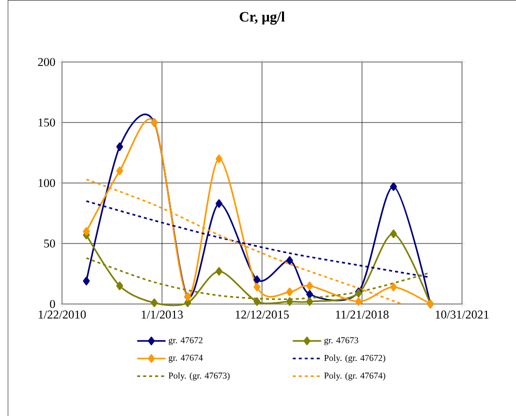  What do you see at coordinates (262, 314) in the screenshot?
I see `x-tick-label: 12/12/2015` at bounding box center [262, 314].